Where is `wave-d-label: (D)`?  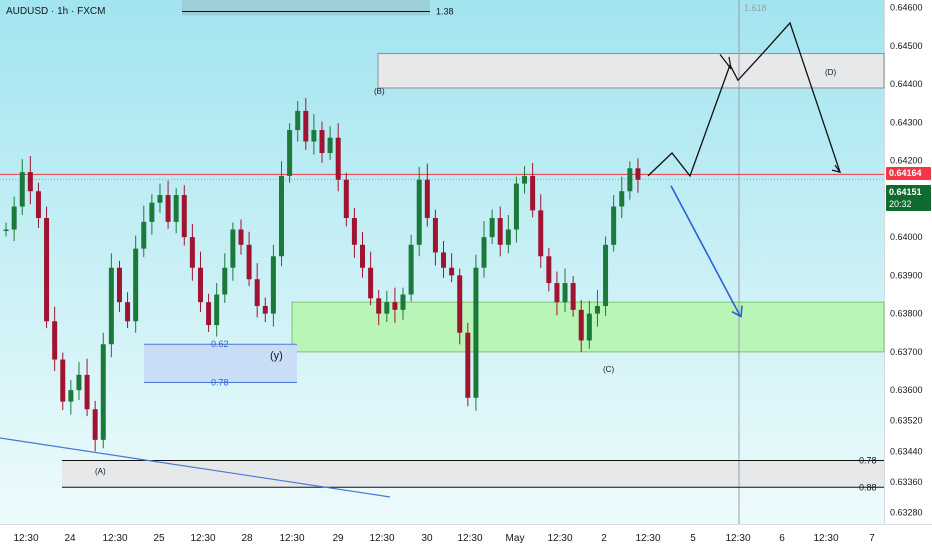
wave-d-label: (D) is located at coordinates (830, 72).